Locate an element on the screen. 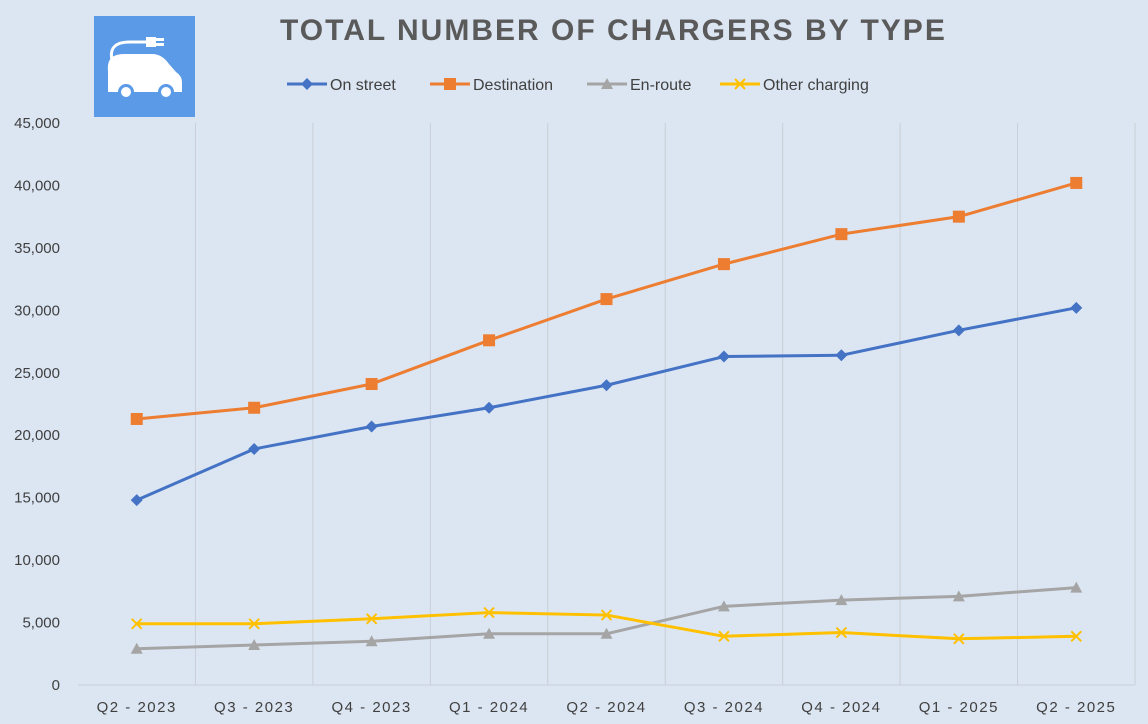 This screenshot has height=724, width=1148. y-tick-label: 45,000 is located at coordinates (37, 123).